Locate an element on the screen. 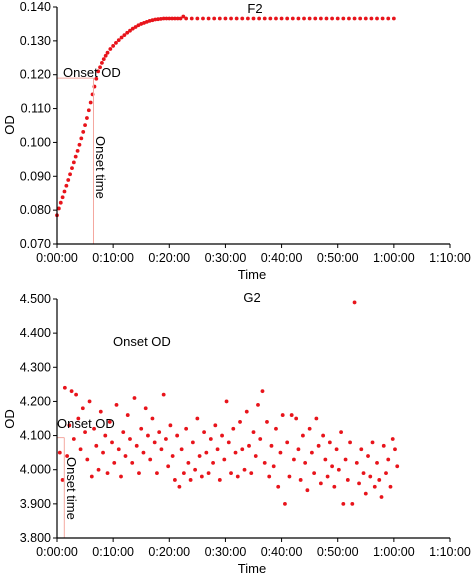 The width and height of the screenshot is (474, 577). y-tick-label: 0.140 is located at coordinates (35, 7).